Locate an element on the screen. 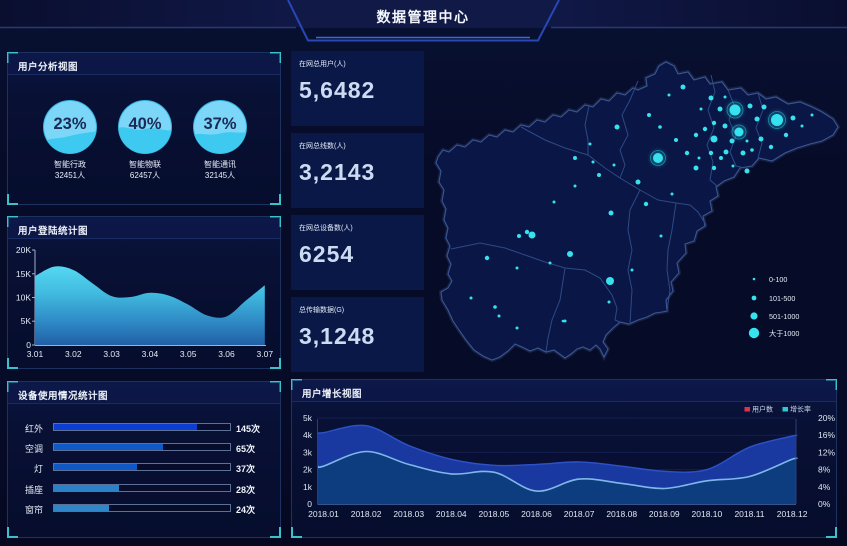 This screenshot has height=546, width=847. svg-text: 10K is located at coordinates (23, 298).